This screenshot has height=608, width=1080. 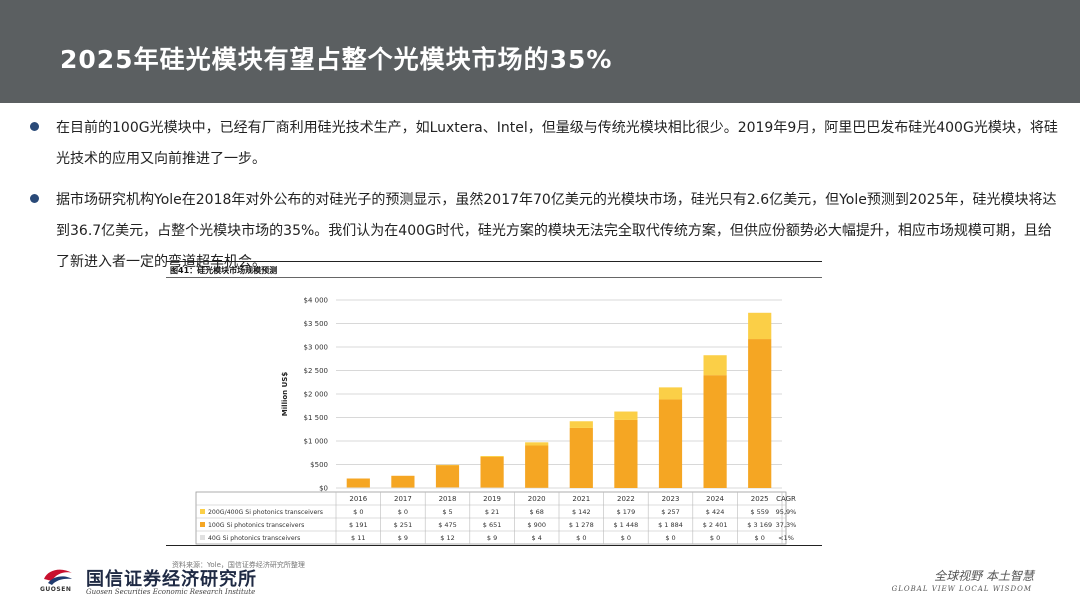 I want to click on y-tick-label: $4 000, so click(x=316, y=301).